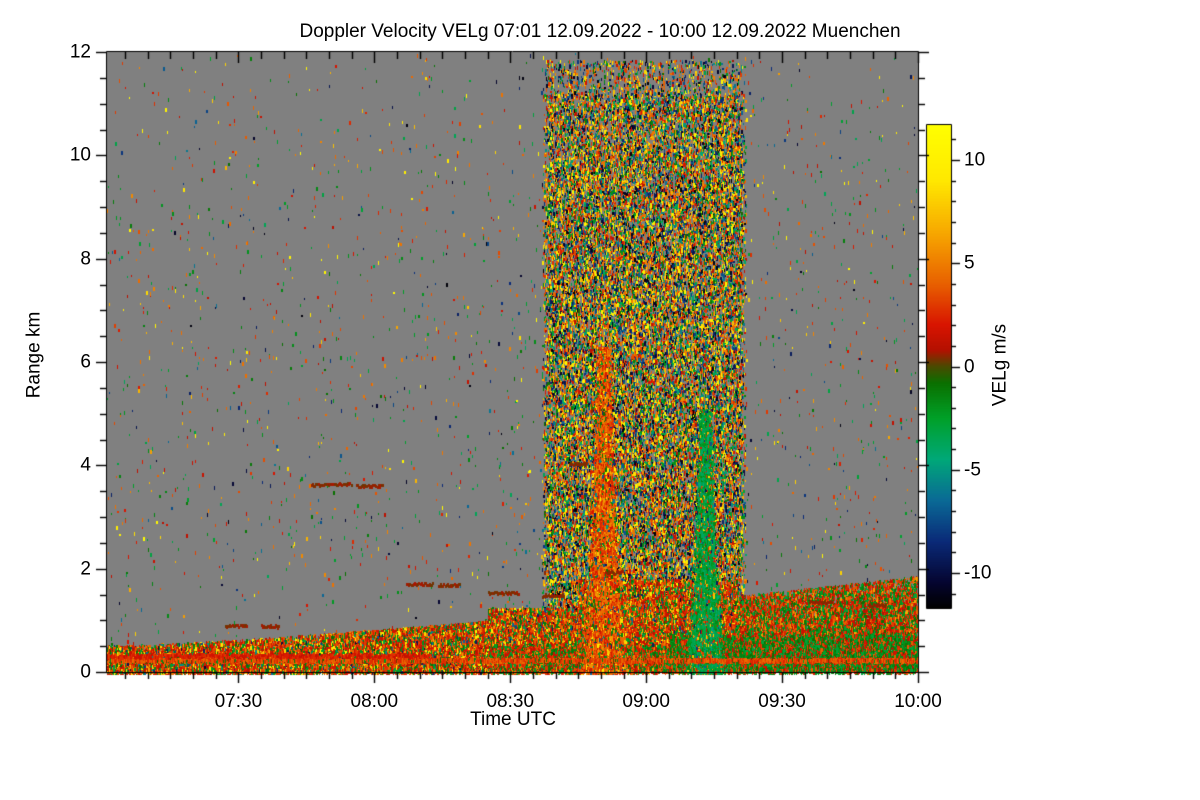  What do you see at coordinates (238, 701) in the screenshot?
I see `x-tick-label: 07:30` at bounding box center [238, 701].